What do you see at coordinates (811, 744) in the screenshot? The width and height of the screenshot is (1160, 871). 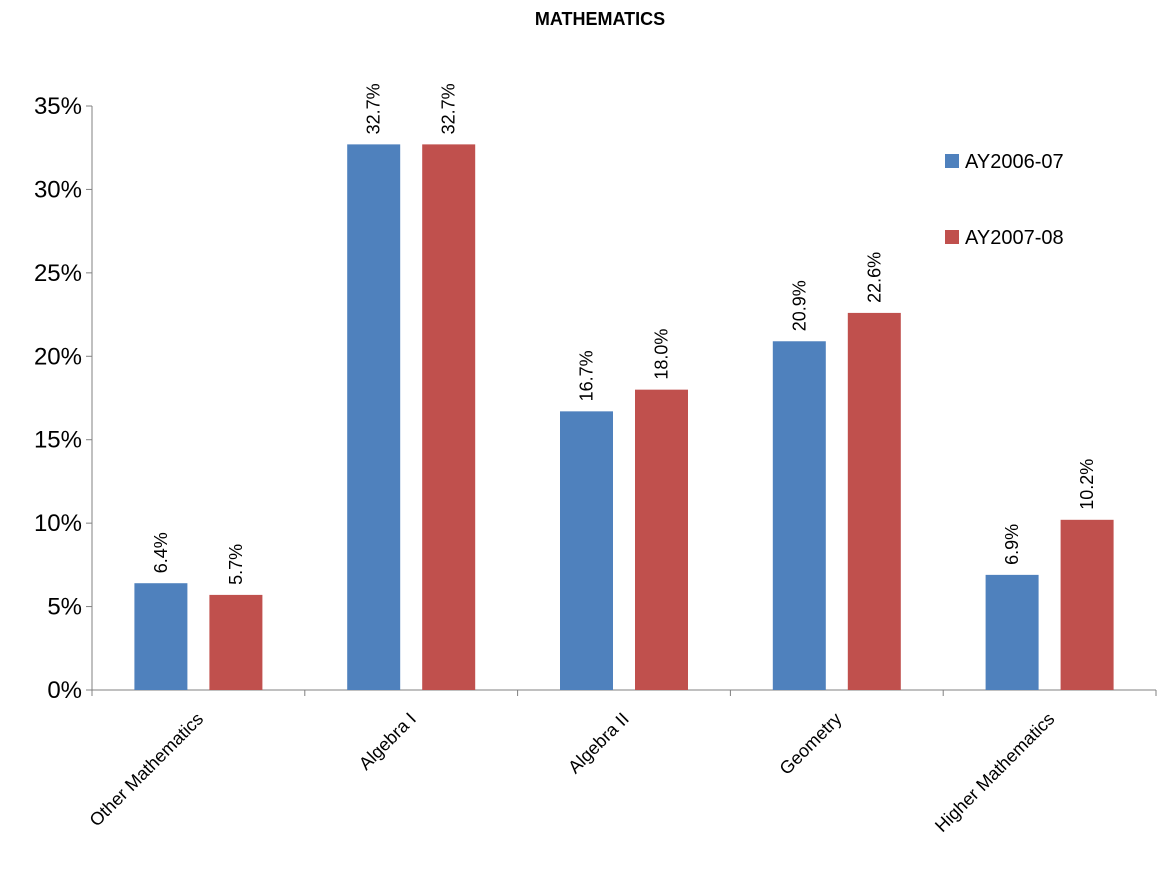 I see `x-tick-label: Geometry` at bounding box center [811, 744].